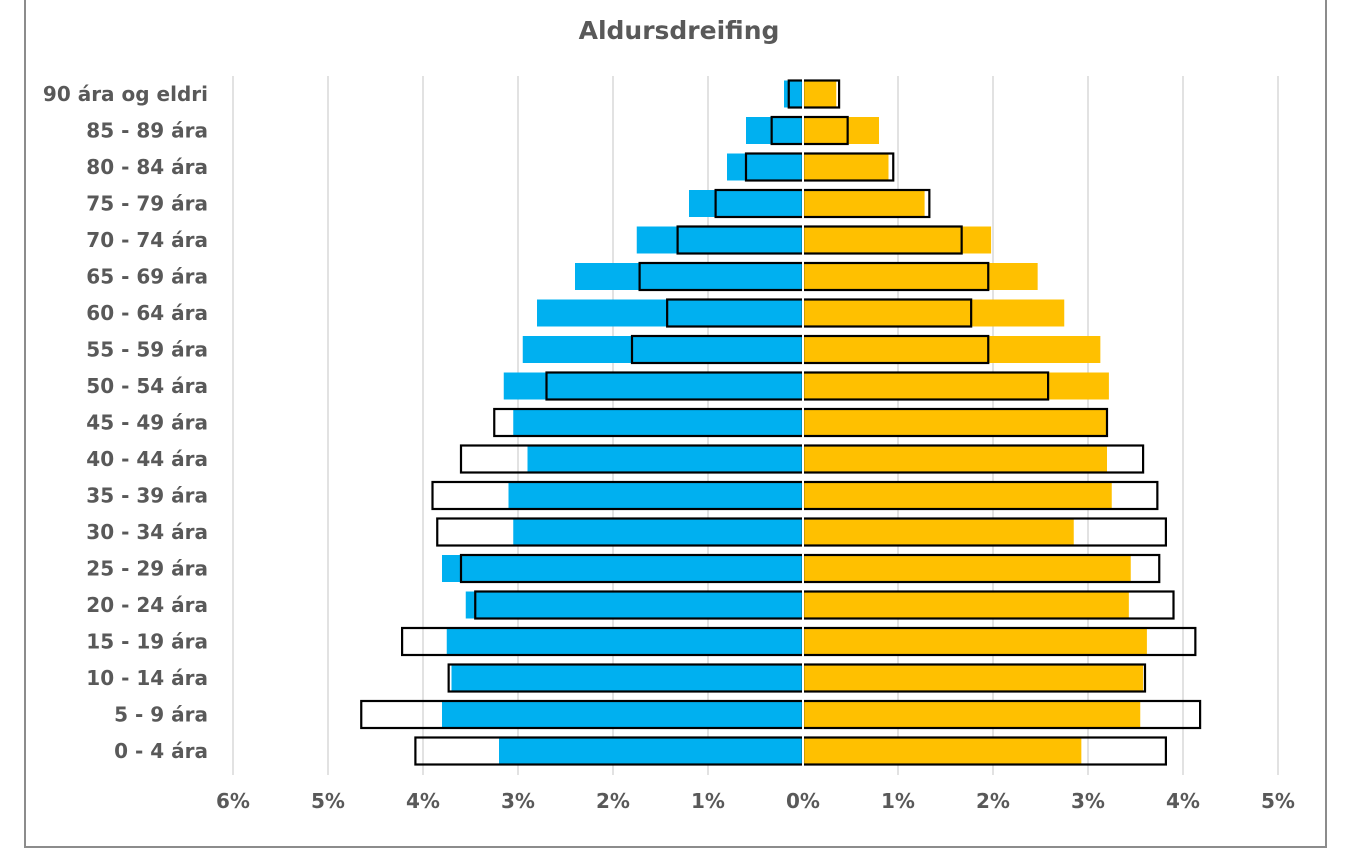 Image resolution: width=1358 pixels, height=848 pixels. What do you see at coordinates (147, 386) in the screenshot?
I see `y-category-label: 50 - 54 ára` at bounding box center [147, 386].